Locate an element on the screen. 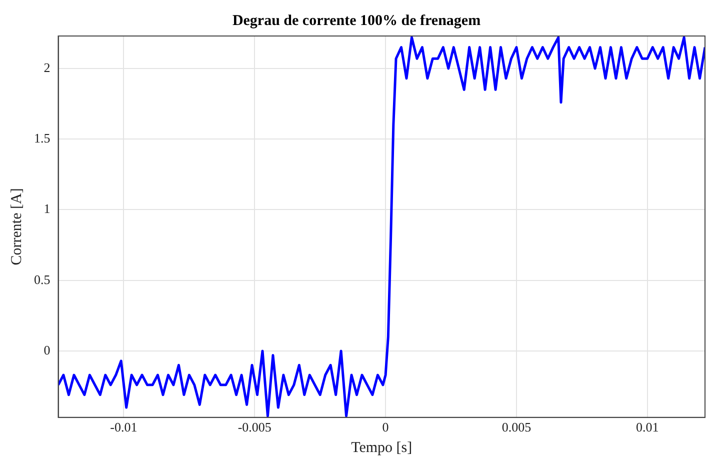 This screenshot has height=457, width=707. x-tick-label: 0.005 is located at coordinates (517, 427).